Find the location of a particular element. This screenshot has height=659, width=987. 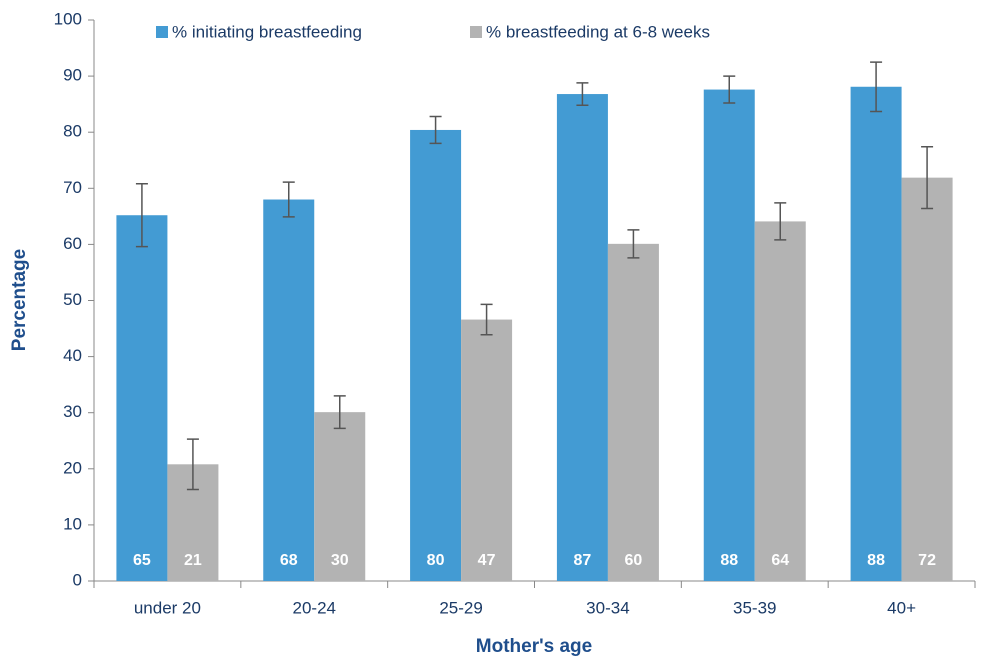

value-label: 60 is located at coordinates (634, 560).